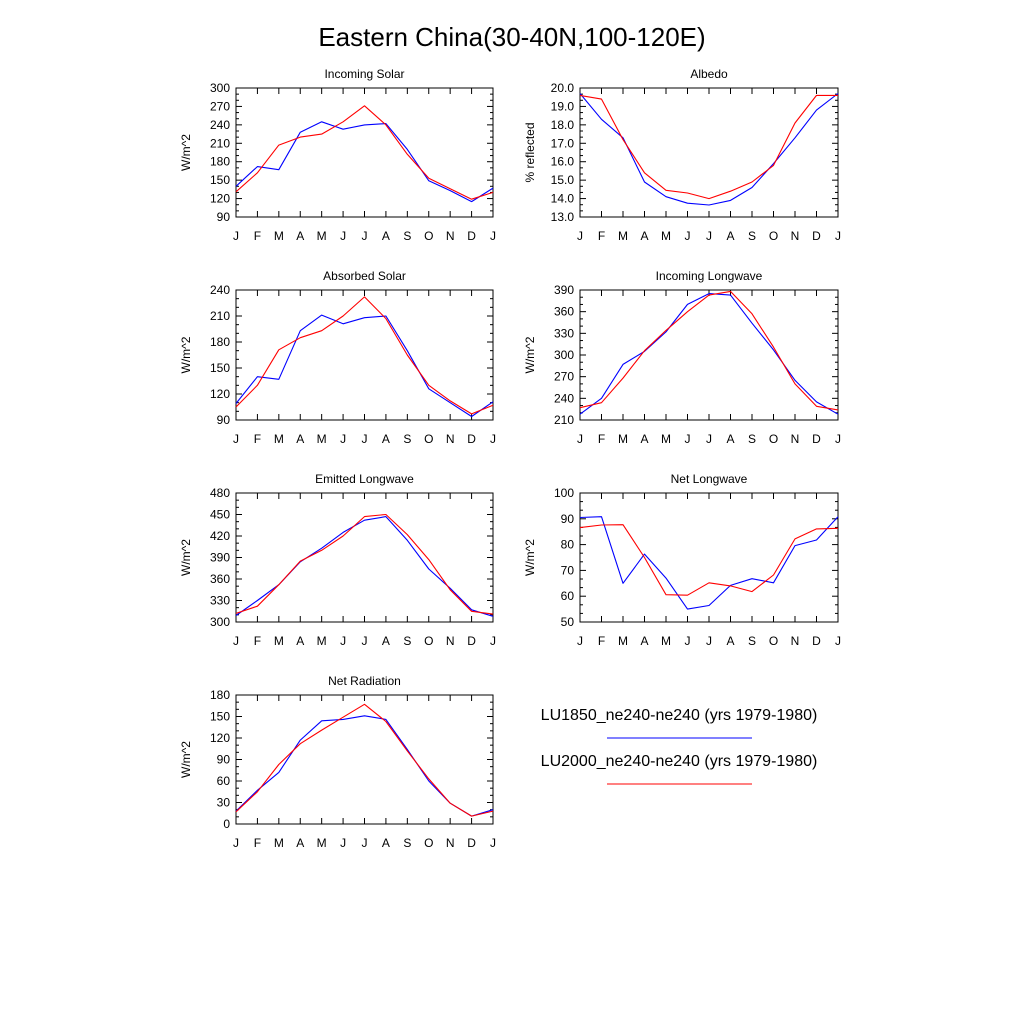 The height and width of the screenshot is (1024, 1024). What do you see at coordinates (563, 180) in the screenshot?
I see `y-tick-label: 15.0` at bounding box center [563, 180].